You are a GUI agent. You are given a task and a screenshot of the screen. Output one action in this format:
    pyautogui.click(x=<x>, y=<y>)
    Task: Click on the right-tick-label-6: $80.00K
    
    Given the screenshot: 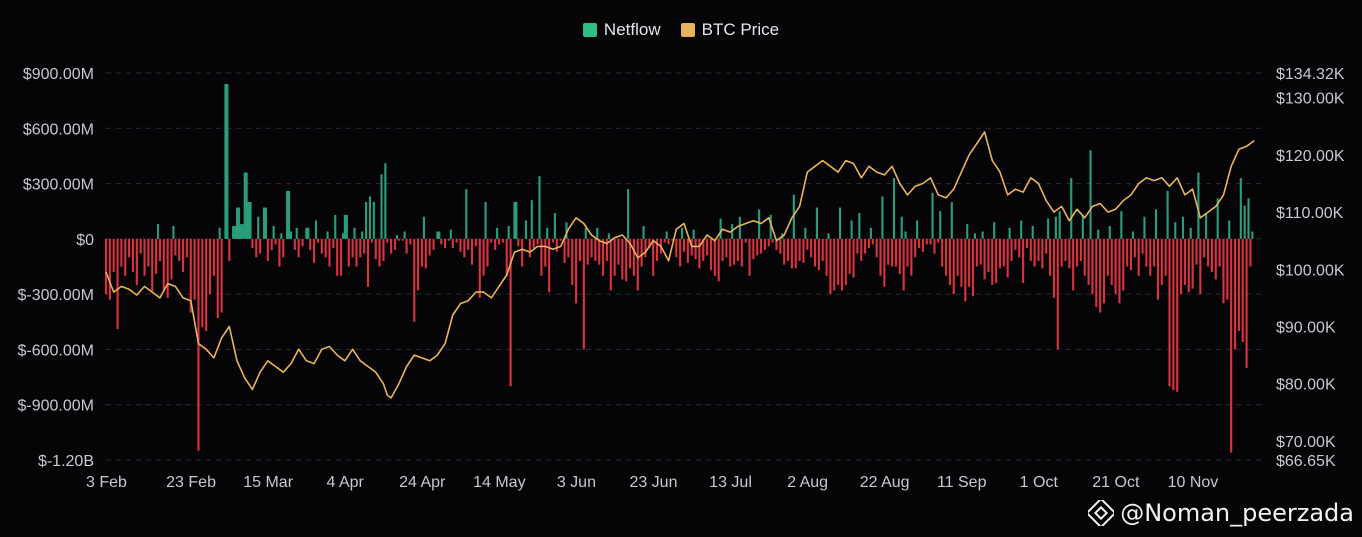 What is the action you would take?
    pyautogui.click(x=1306, y=385)
    